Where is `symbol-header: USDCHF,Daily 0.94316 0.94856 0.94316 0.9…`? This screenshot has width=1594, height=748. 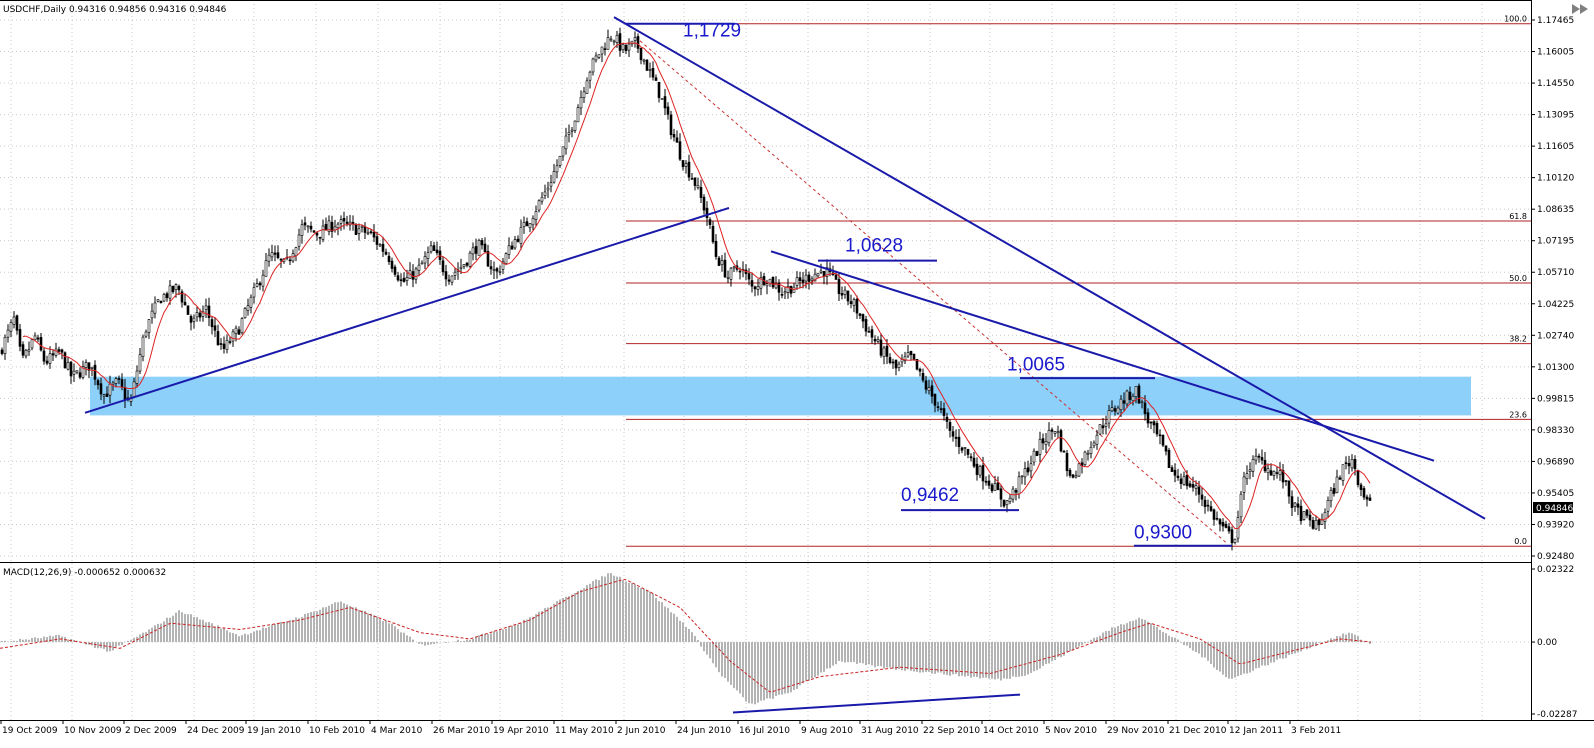
symbol-header: USDCHF,Daily 0.94316 0.94856 0.94316 0.9… is located at coordinates (115, 10).